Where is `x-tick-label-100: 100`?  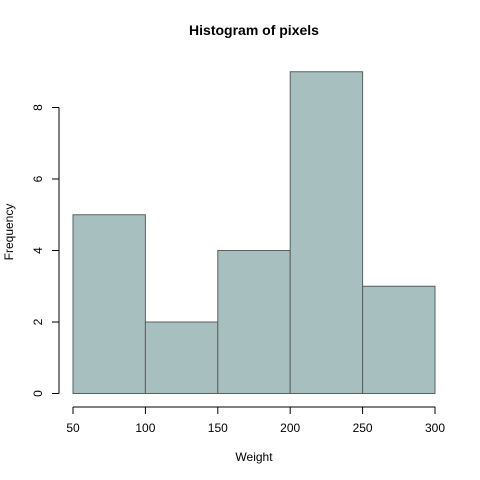 x-tick-label-100: 100 is located at coordinates (145, 428).